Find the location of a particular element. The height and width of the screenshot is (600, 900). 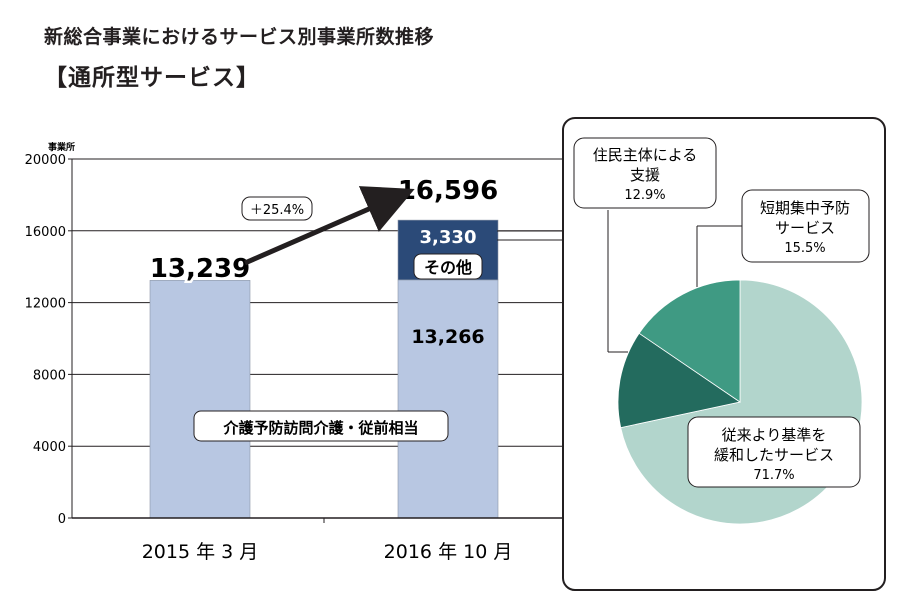

pie-label-resident-line2: 支援 is located at coordinates (645, 175).